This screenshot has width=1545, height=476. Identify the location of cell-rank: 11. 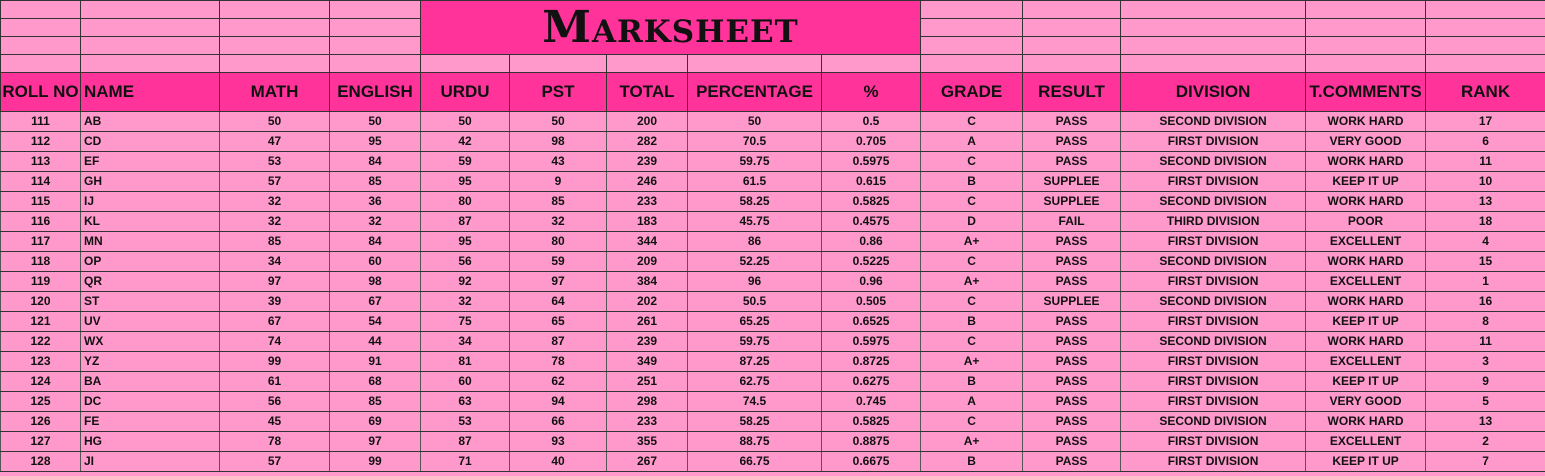
(1485, 341).